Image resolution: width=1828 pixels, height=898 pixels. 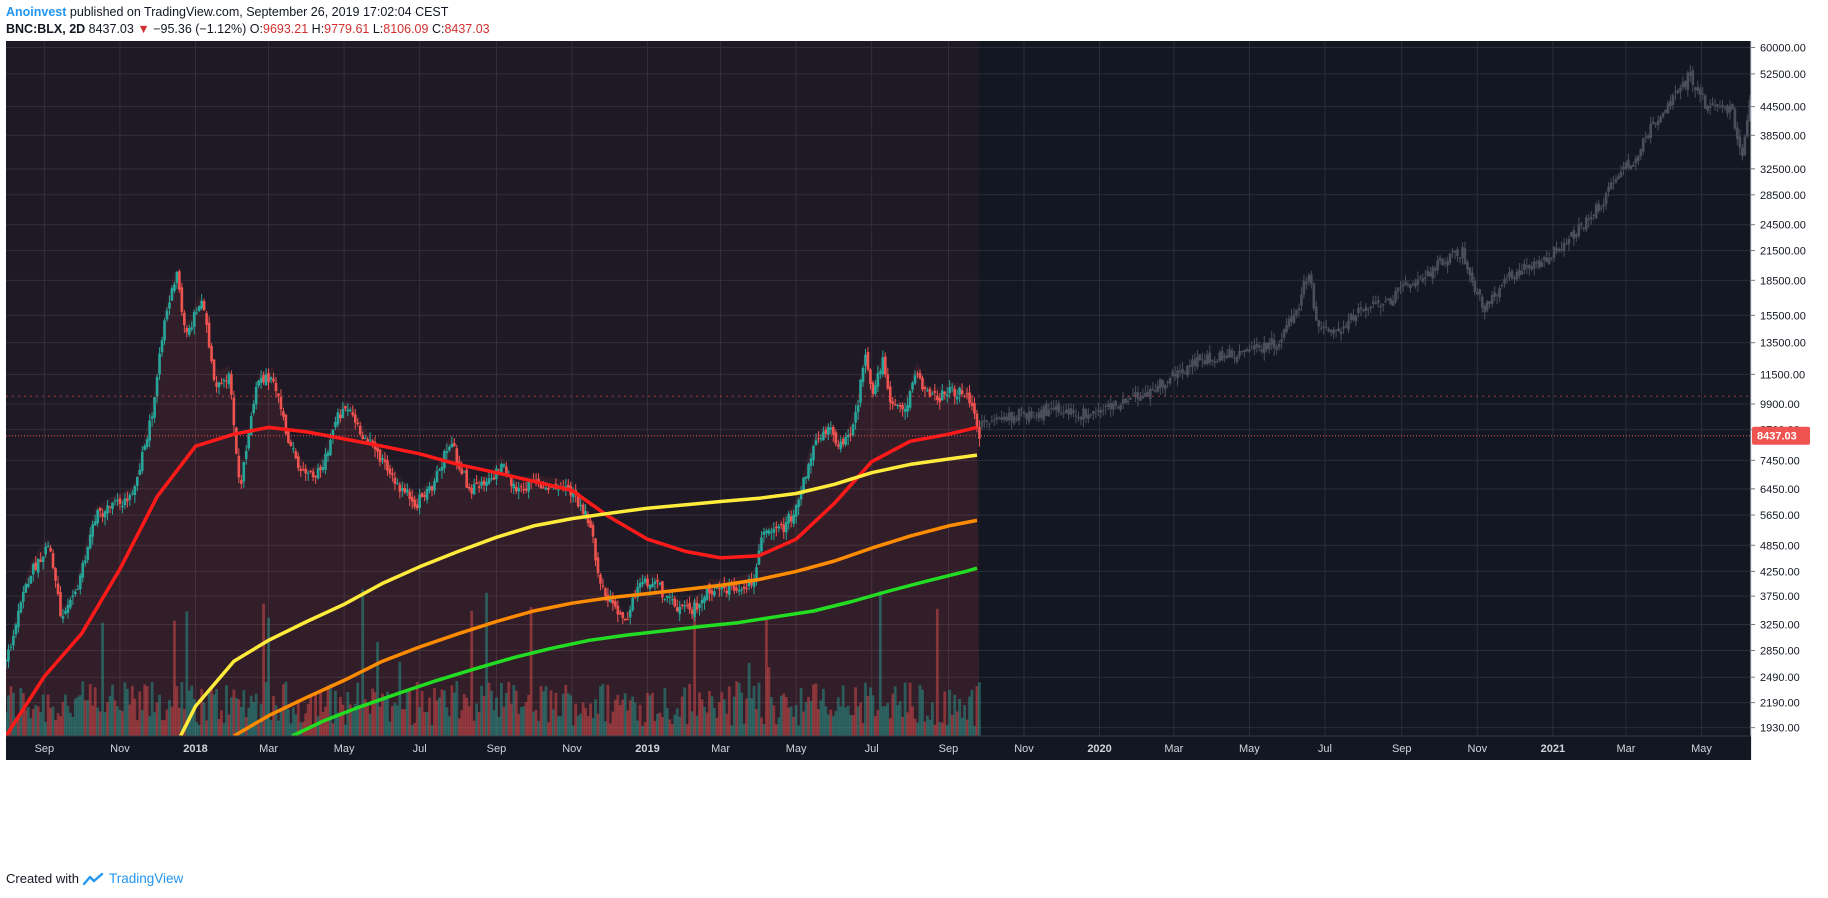 What do you see at coordinates (1780, 546) in the screenshot?
I see `price-tick-label: 4850.00` at bounding box center [1780, 546].